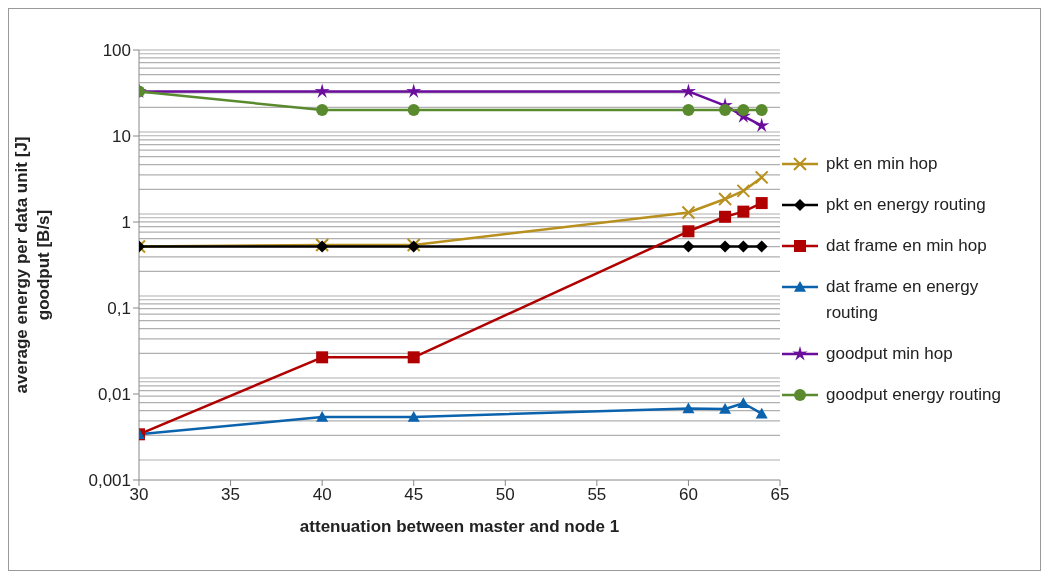 This screenshot has height=579, width=1049. I want to click on legend-label: dat frame en min hop, so click(906, 245).